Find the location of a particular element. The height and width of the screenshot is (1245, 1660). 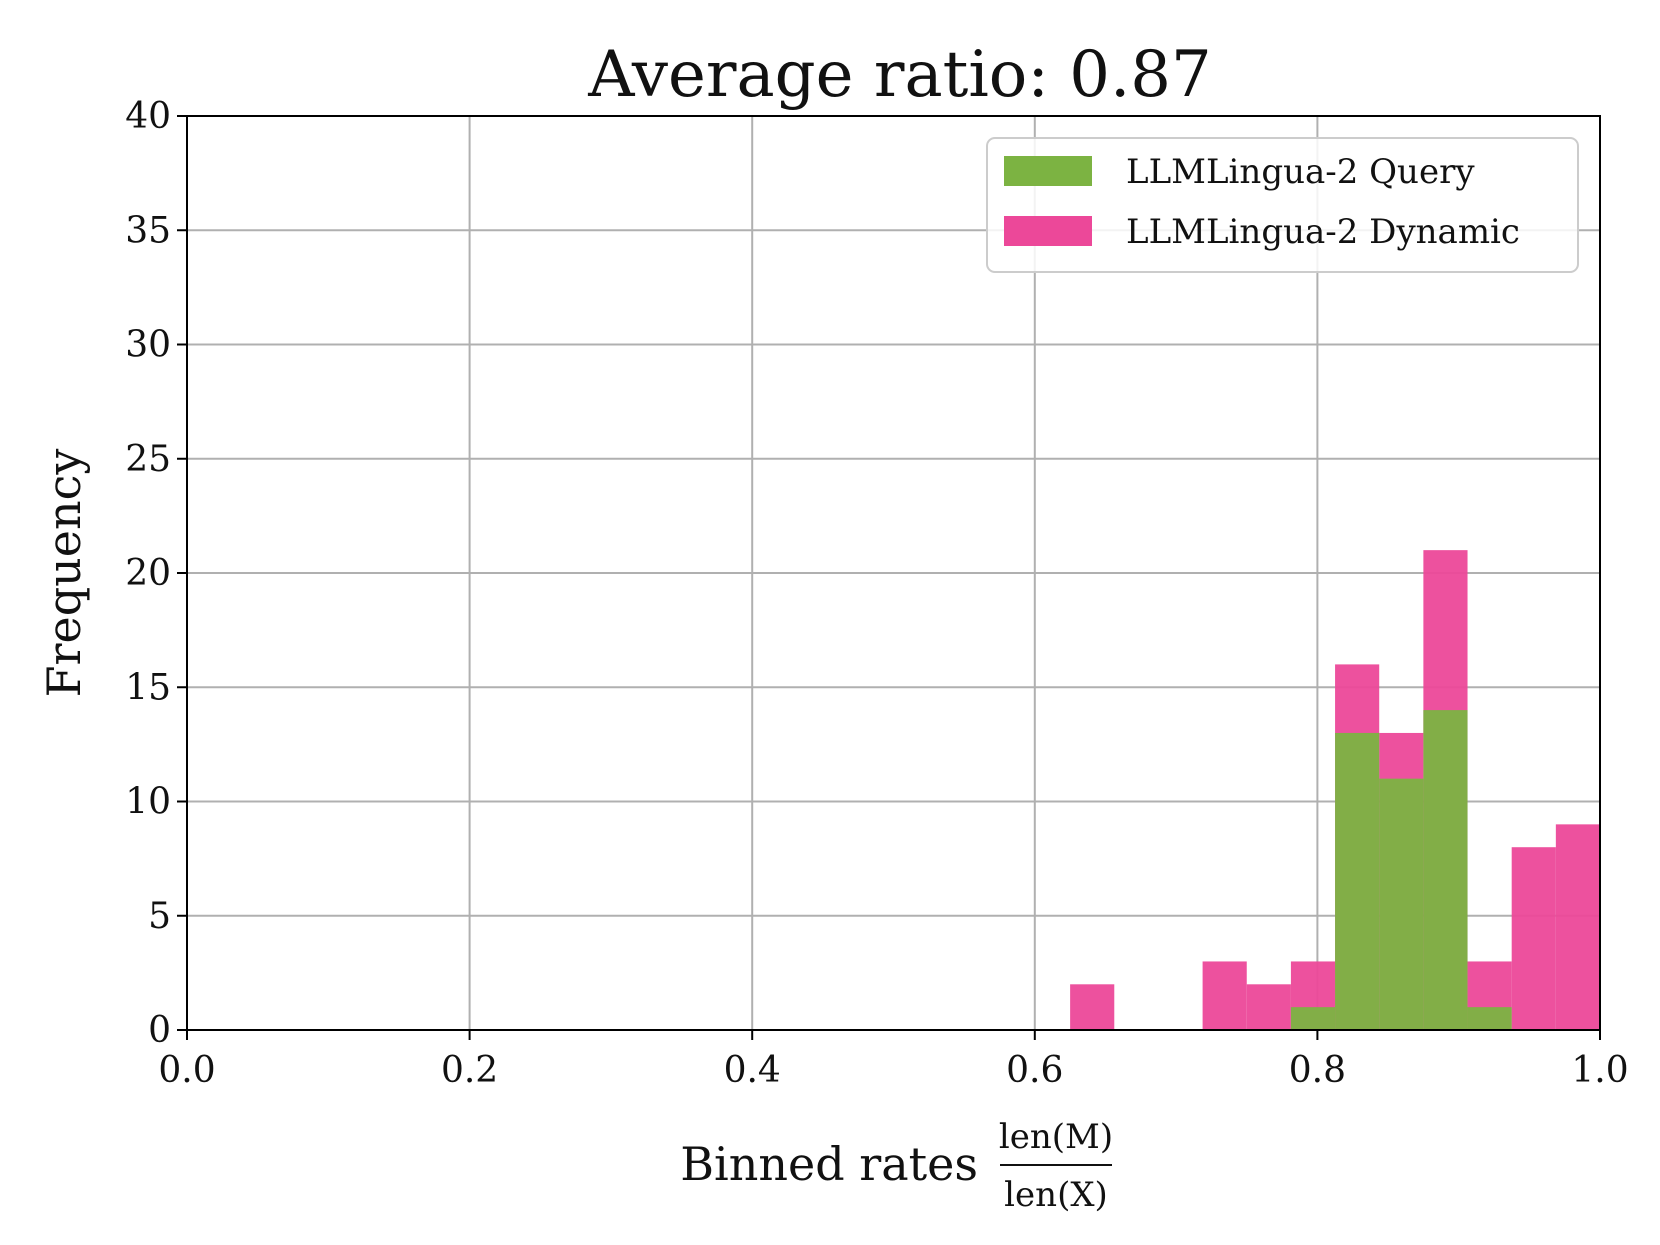

y-axis-ticks: 0 5 10 15 20 25 30 35 40 is located at coordinates (156, 573).